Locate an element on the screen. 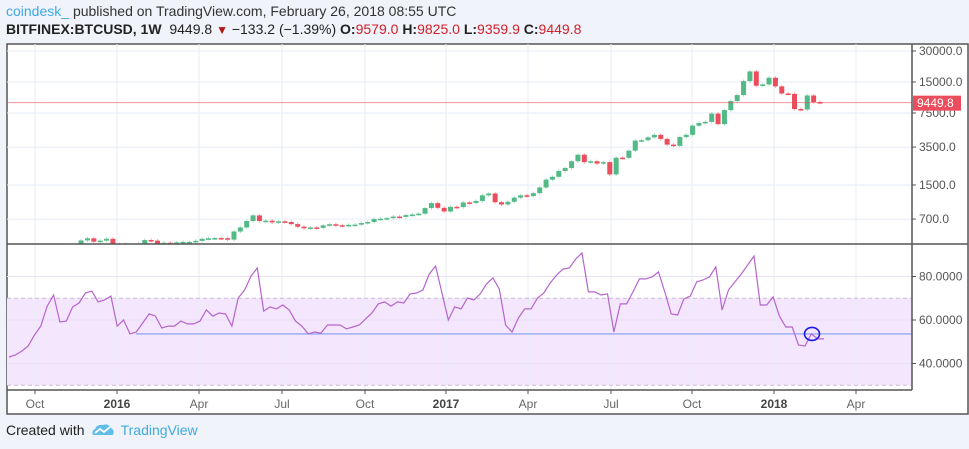 This screenshot has width=969, height=449. time-tick-label: 2018 is located at coordinates (774, 404).